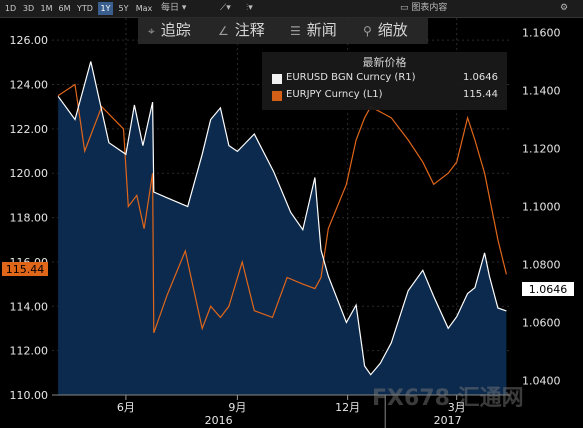  I want to click on frequency-select: 每日 ▾, so click(174, 8).